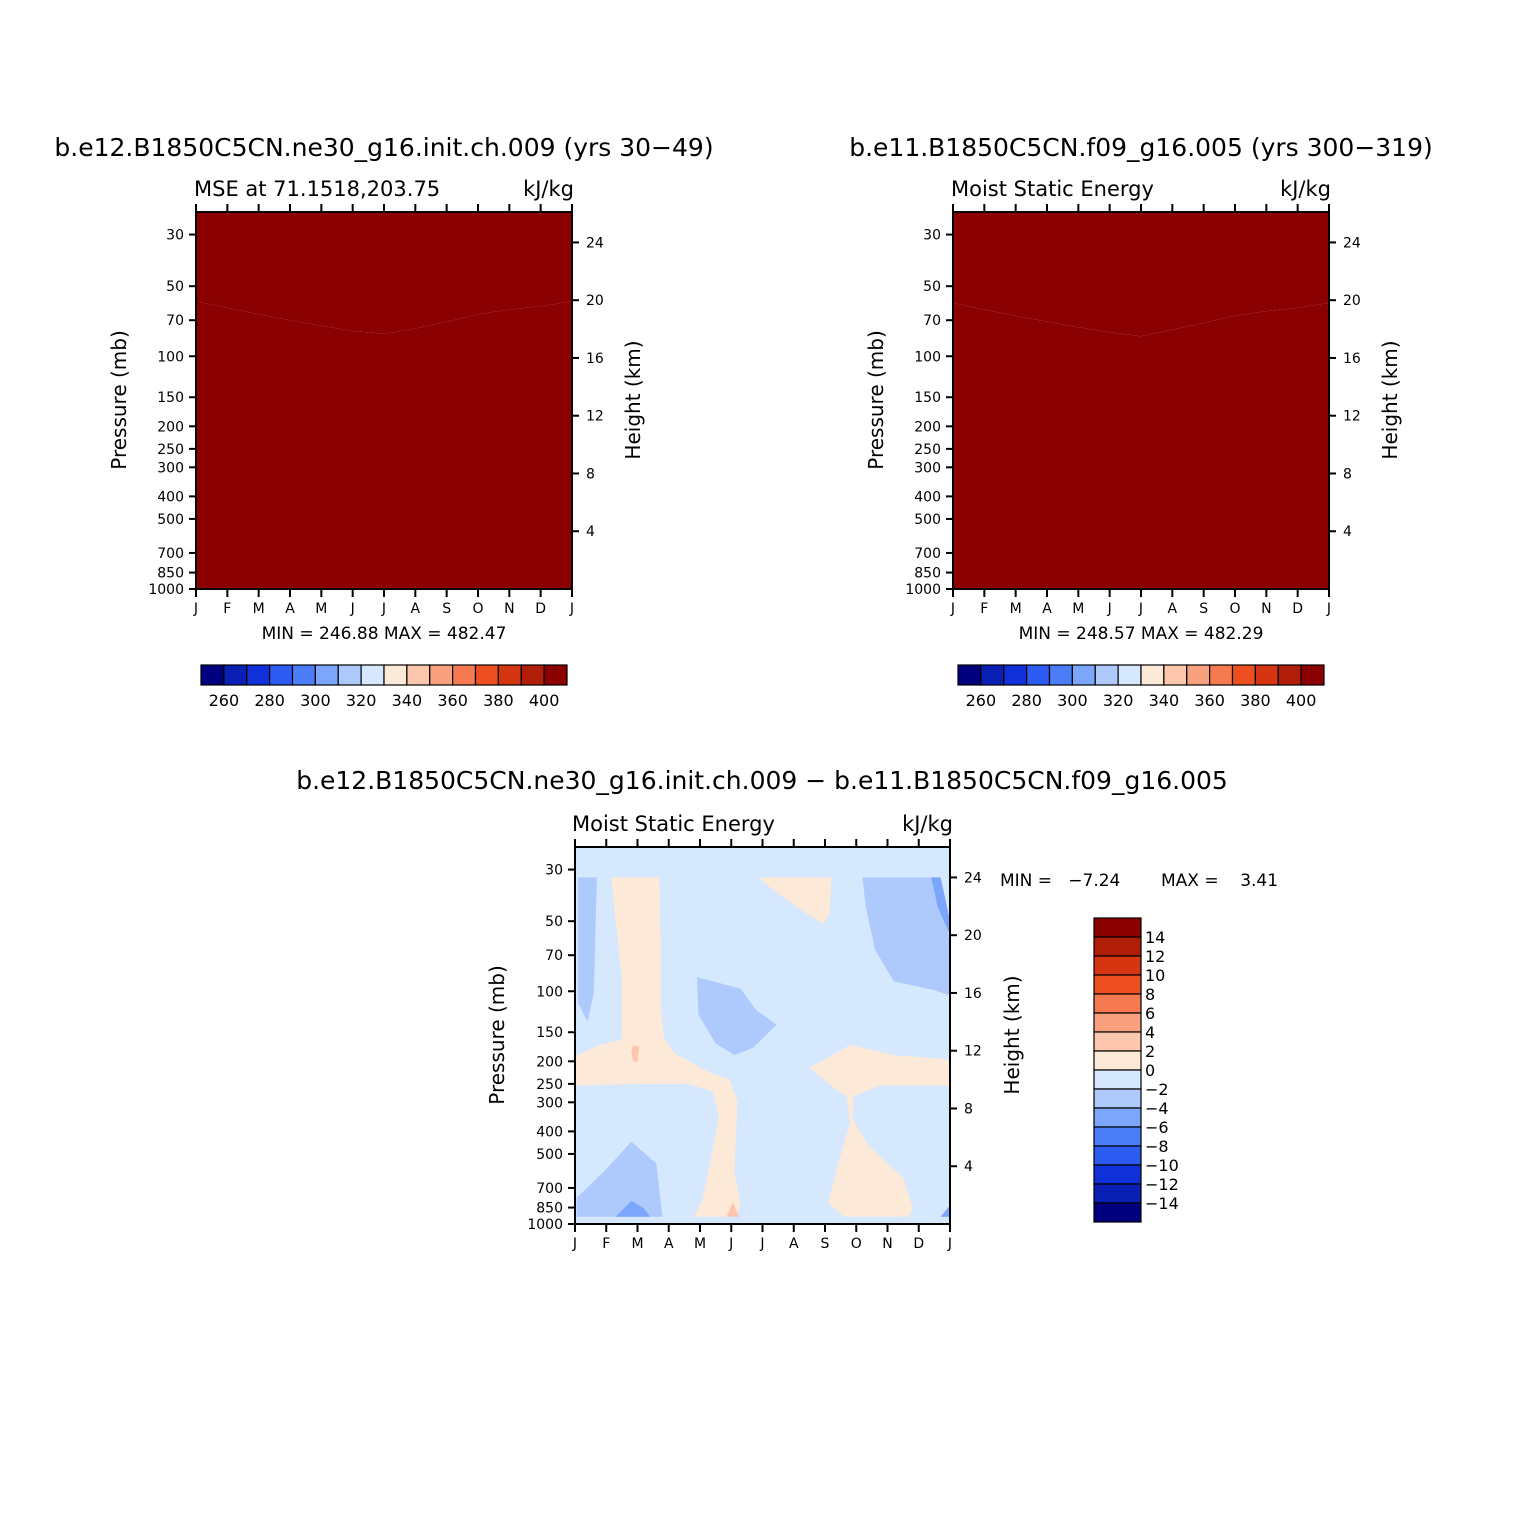 This screenshot has width=1525, height=1525. I want to click on colorbar-label: −4, so click(1157, 1108).